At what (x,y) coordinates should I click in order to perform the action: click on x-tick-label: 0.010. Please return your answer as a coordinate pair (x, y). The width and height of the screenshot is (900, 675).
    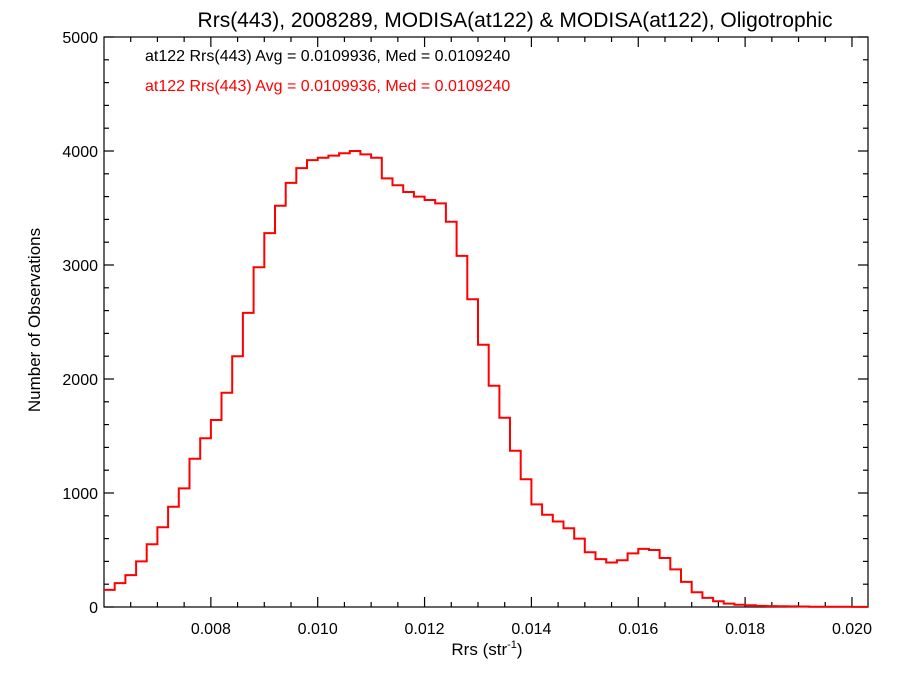
    Looking at the image, I should click on (318, 629).